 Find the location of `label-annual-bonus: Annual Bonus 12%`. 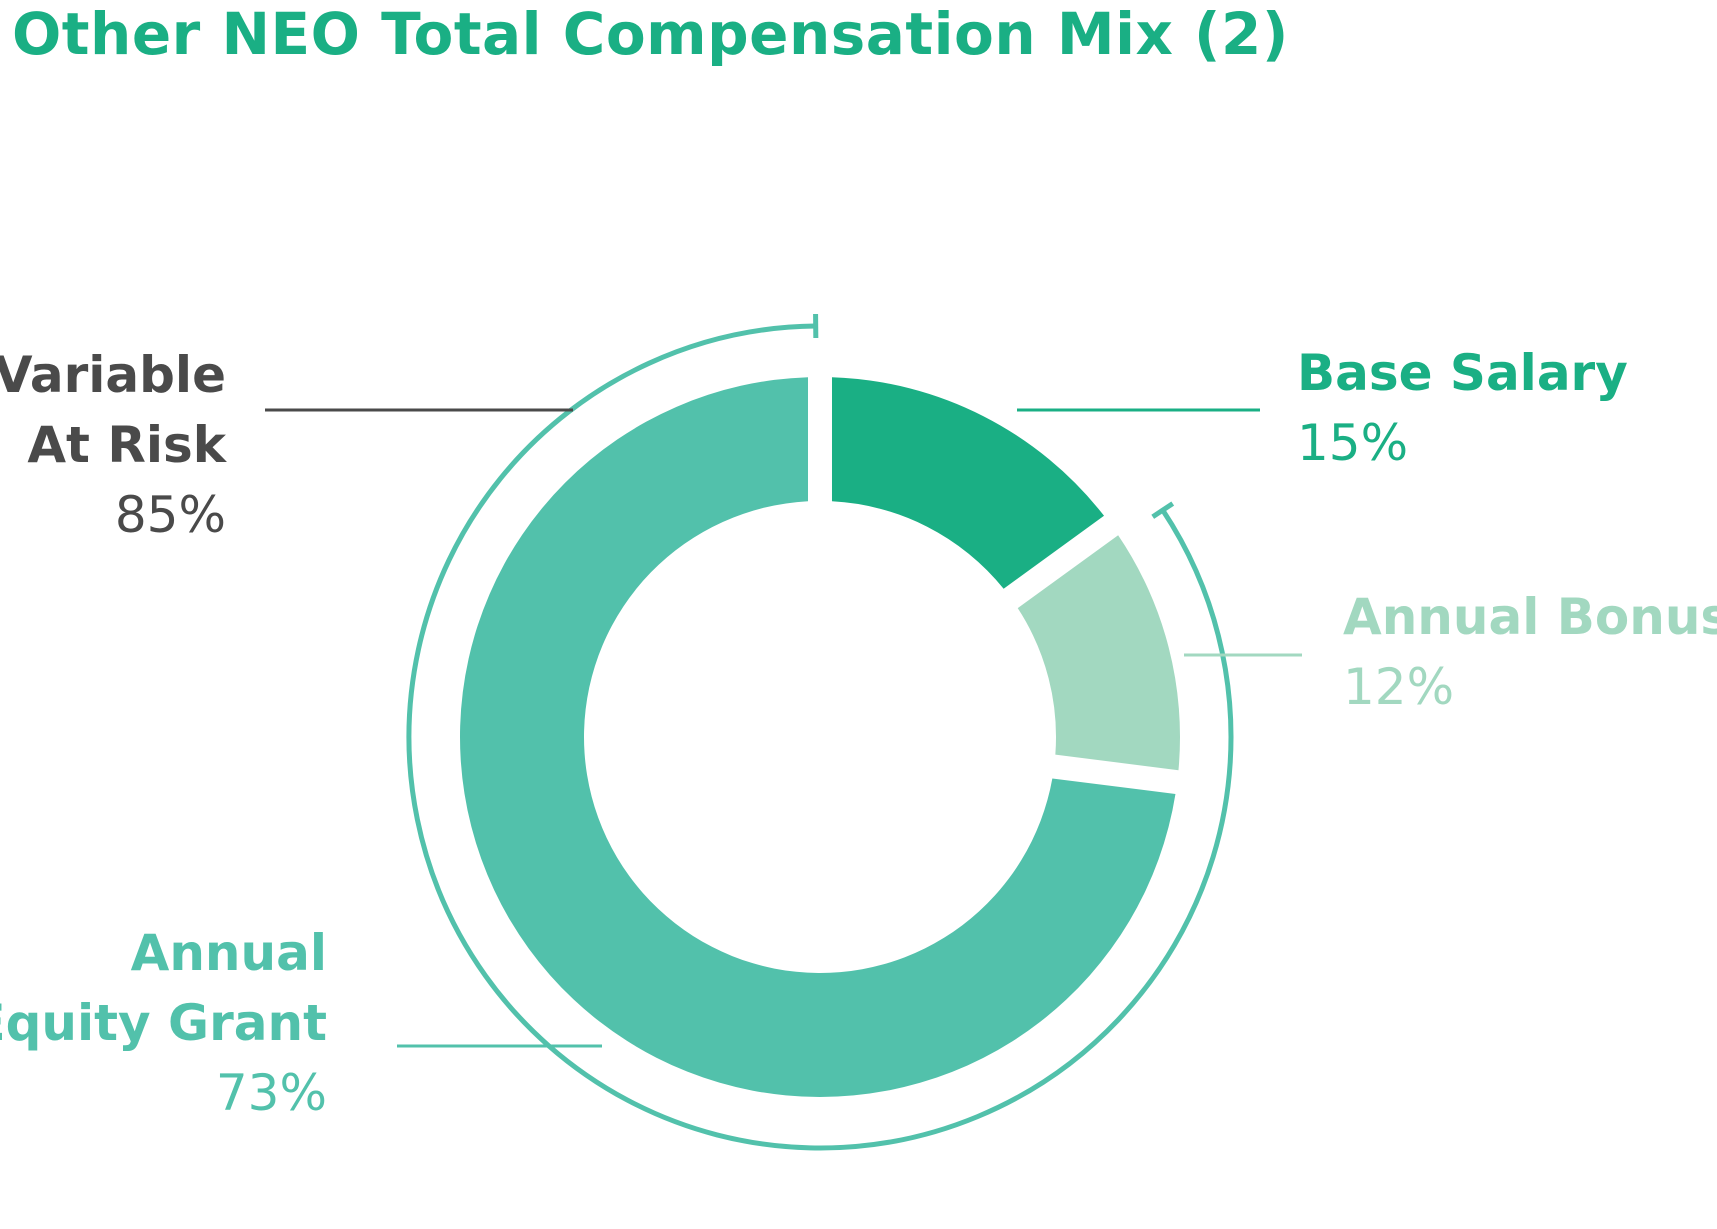

label-annual-bonus: Annual Bonus 12% is located at coordinates (1530, 652).